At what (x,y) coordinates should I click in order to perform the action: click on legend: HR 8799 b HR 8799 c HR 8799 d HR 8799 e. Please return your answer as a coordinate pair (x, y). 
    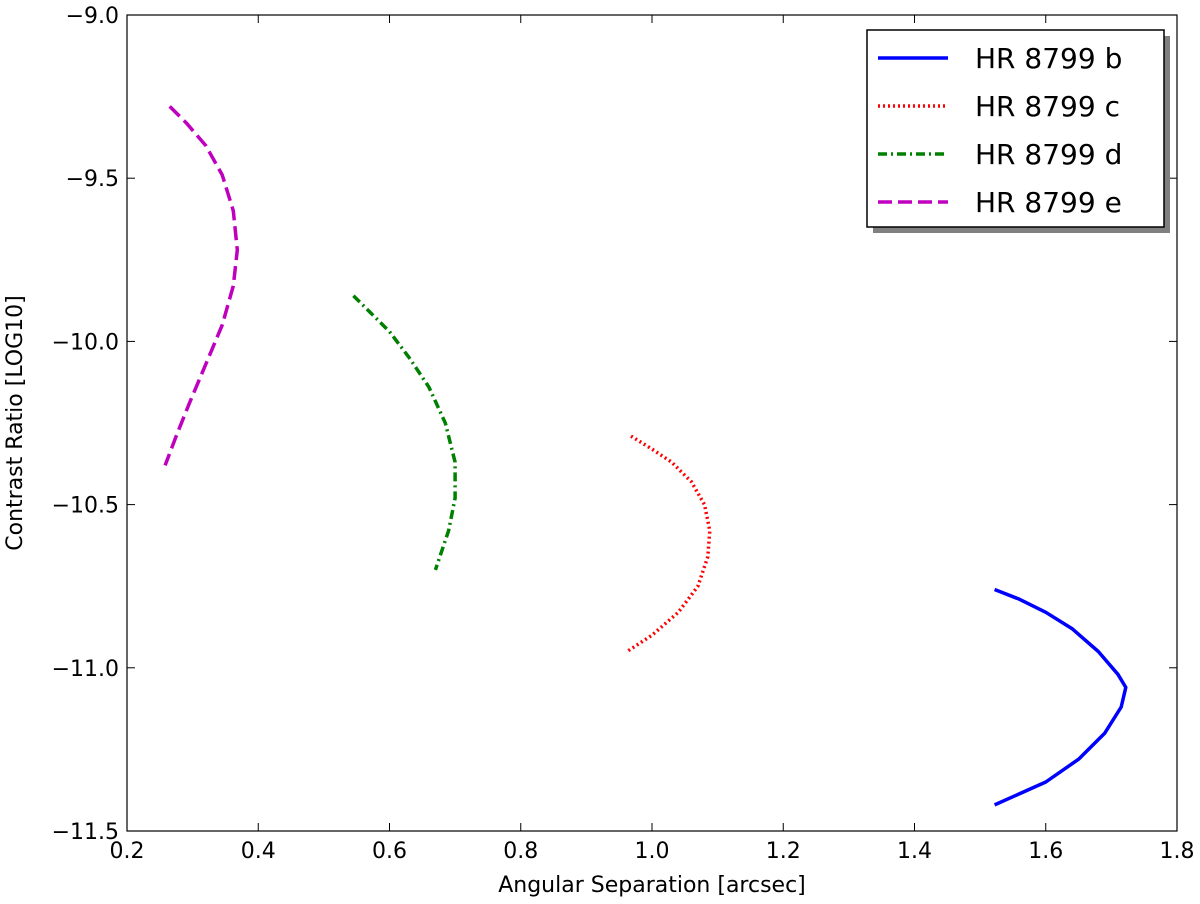
    Looking at the image, I should click on (1018, 131).